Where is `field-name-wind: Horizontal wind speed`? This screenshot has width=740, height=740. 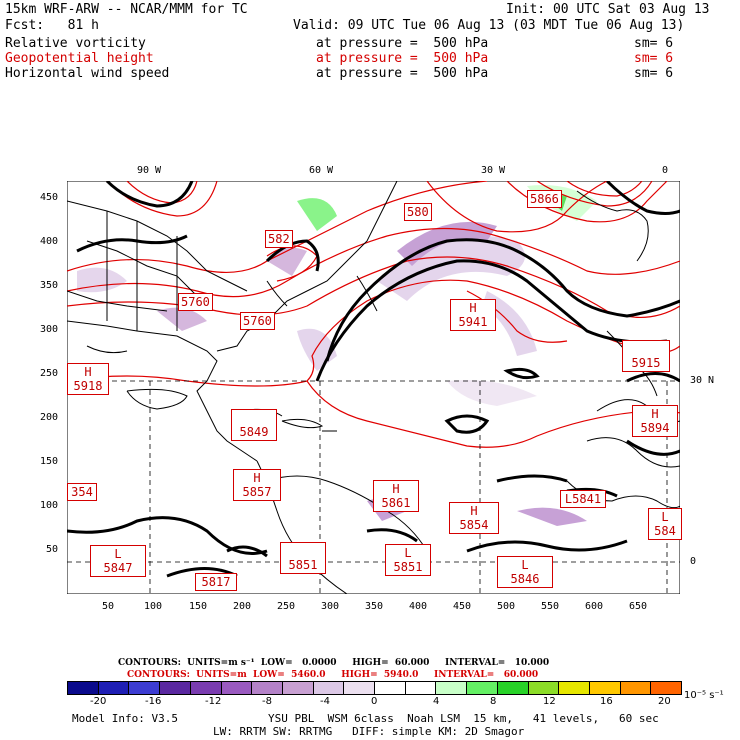 field-name-wind: Horizontal wind speed is located at coordinates (87, 73).